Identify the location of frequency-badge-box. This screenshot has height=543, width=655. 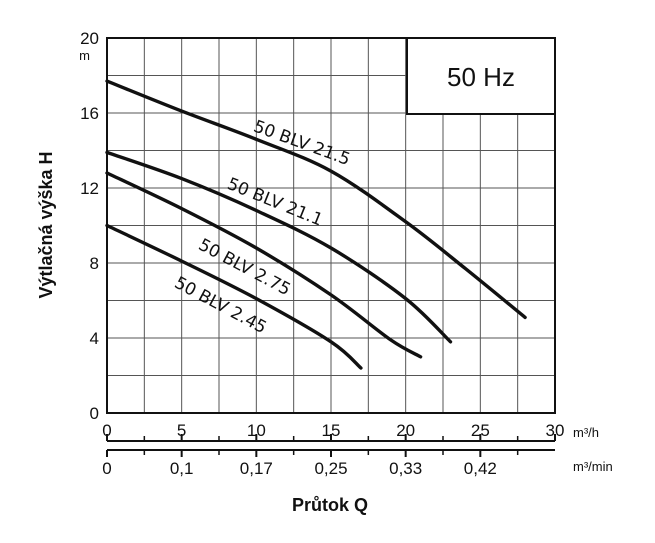
(481, 76).